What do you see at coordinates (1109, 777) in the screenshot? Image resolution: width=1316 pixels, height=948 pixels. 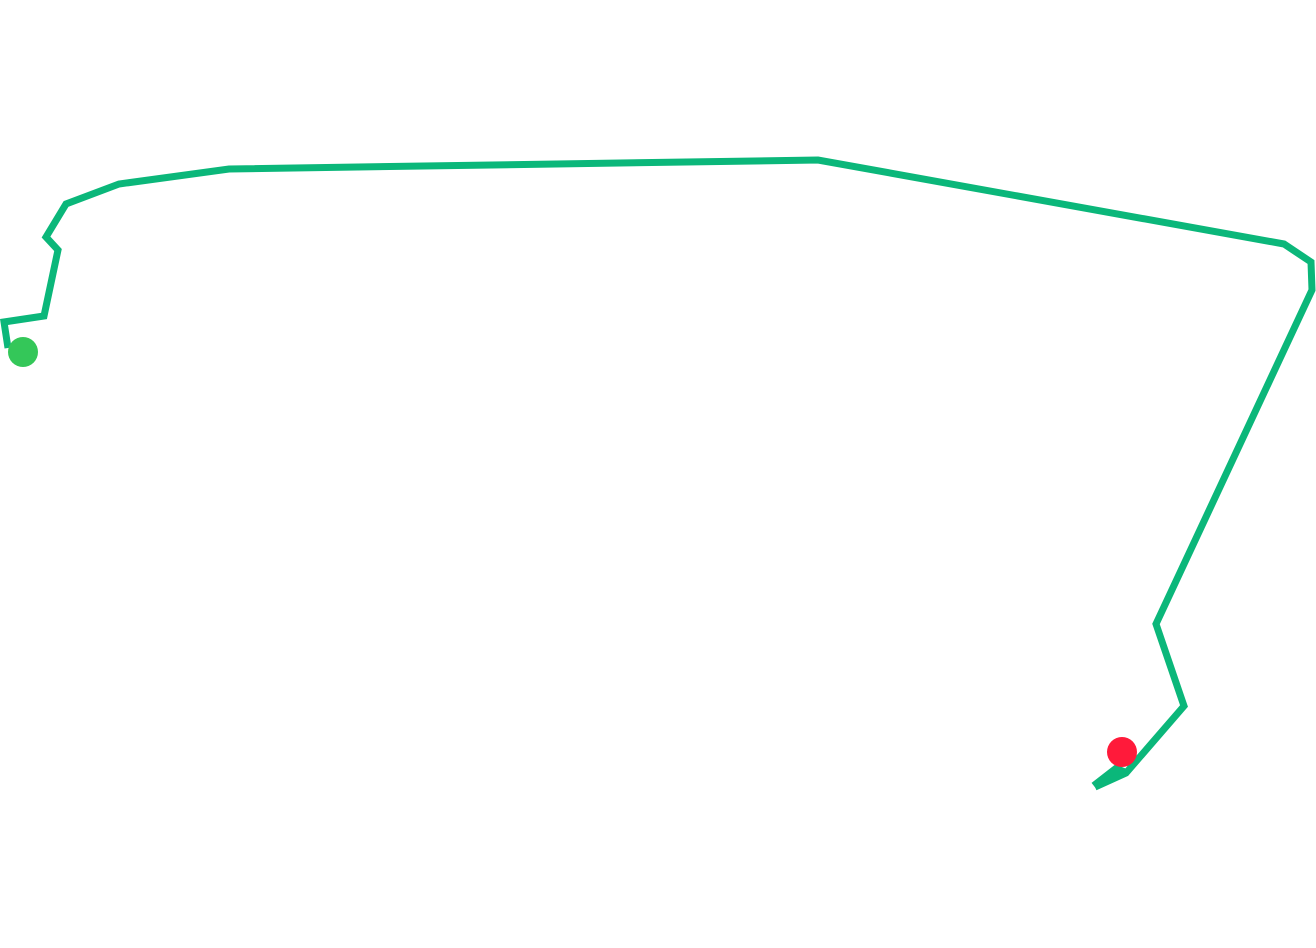 I see `route-end-segment` at bounding box center [1109, 777].